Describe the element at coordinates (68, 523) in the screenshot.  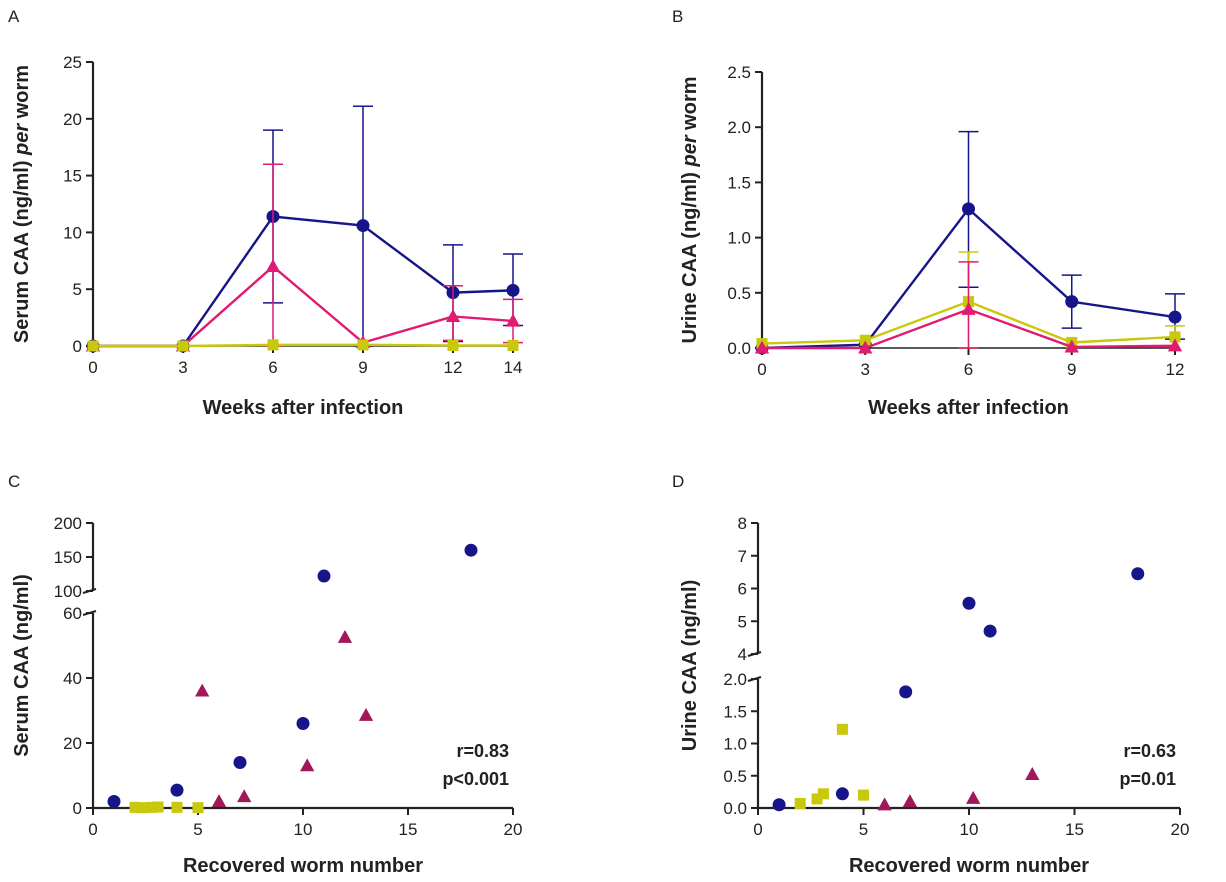
I see `y-tick-label: 200` at that location.